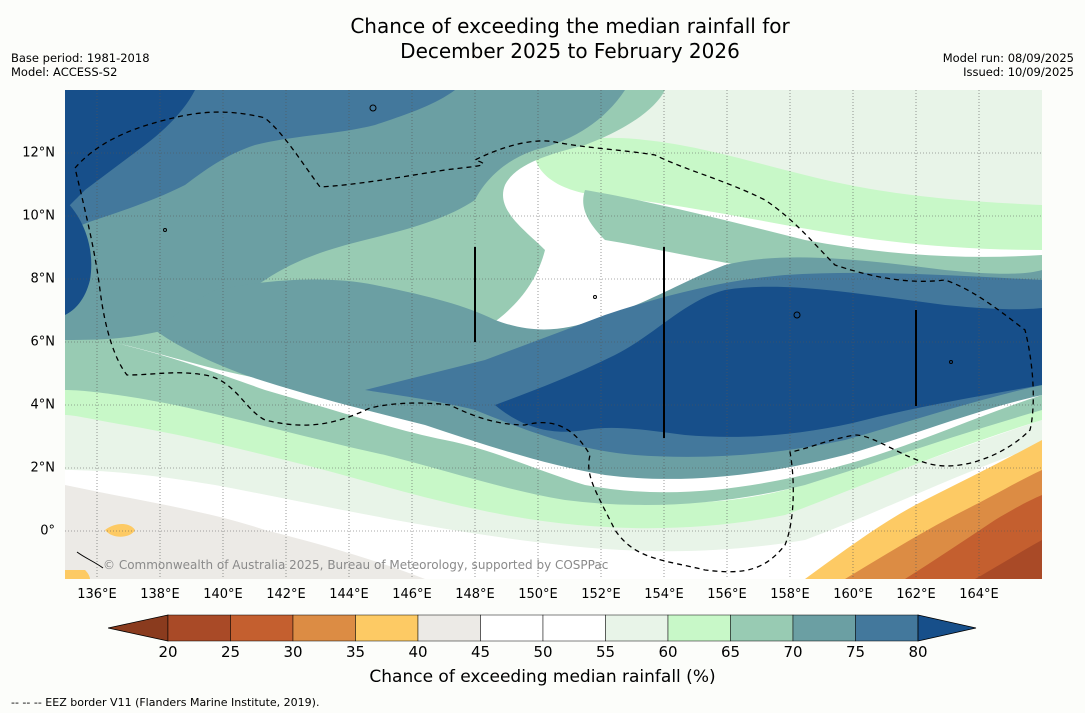 This screenshot has width=1085, height=713. I want to click on small-dry-corner, so click(77, 574).